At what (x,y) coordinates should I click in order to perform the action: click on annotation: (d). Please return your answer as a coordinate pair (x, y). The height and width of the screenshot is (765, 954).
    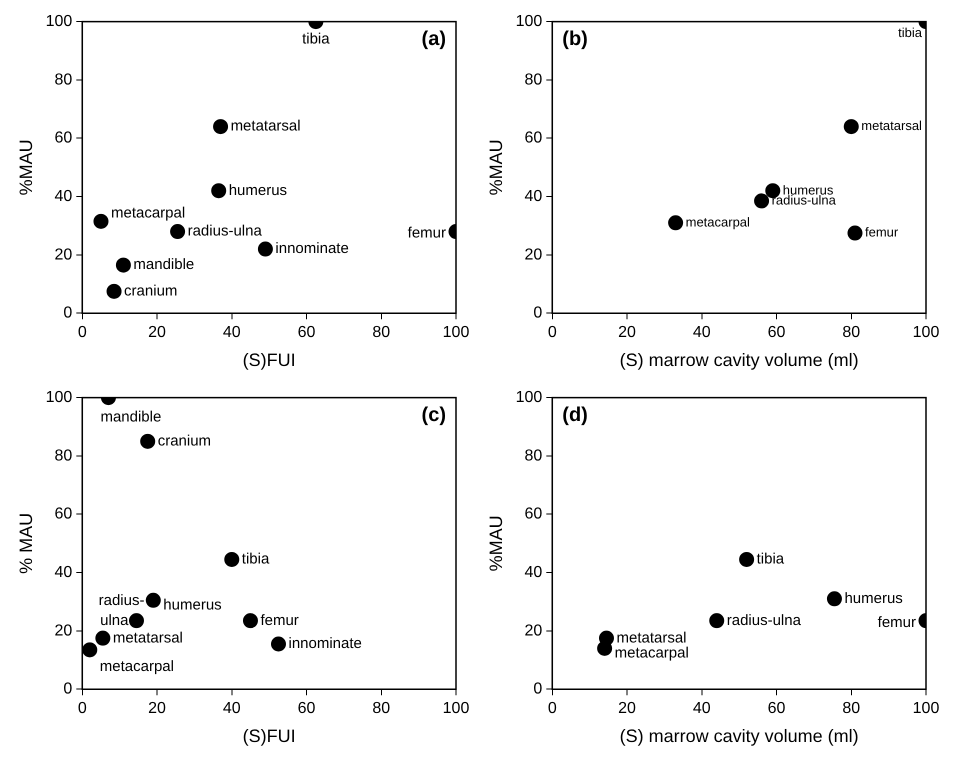
    Looking at the image, I should click on (575, 415).